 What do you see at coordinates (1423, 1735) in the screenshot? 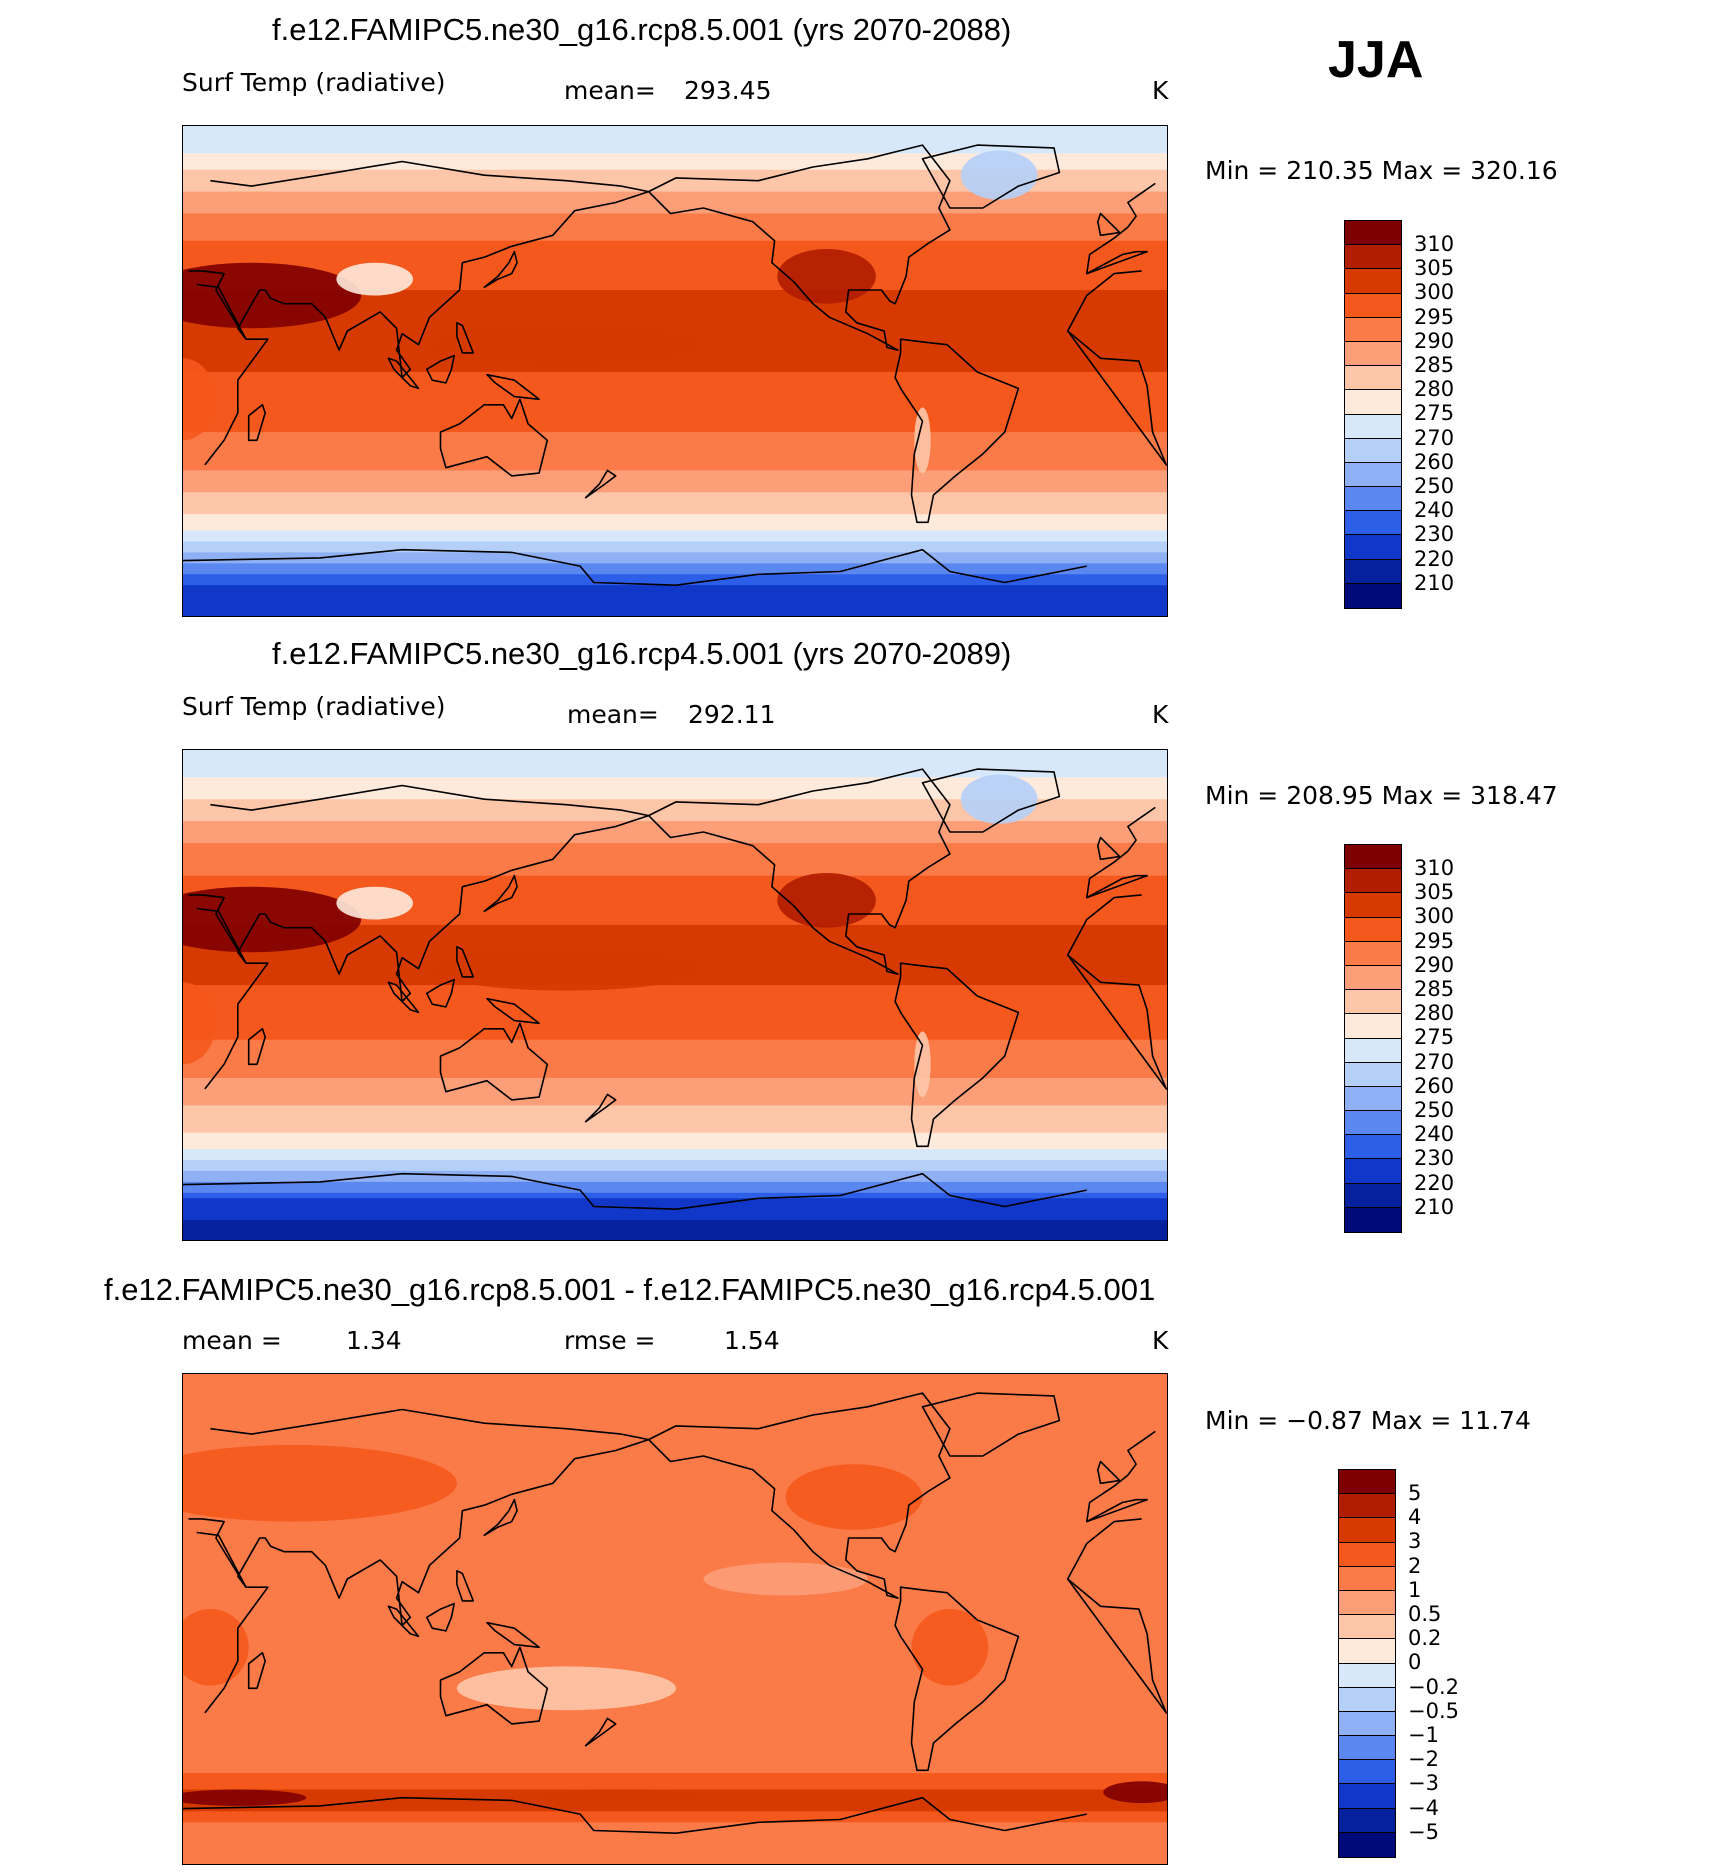
I see `colorbar-tick-label: −1` at bounding box center [1423, 1735].